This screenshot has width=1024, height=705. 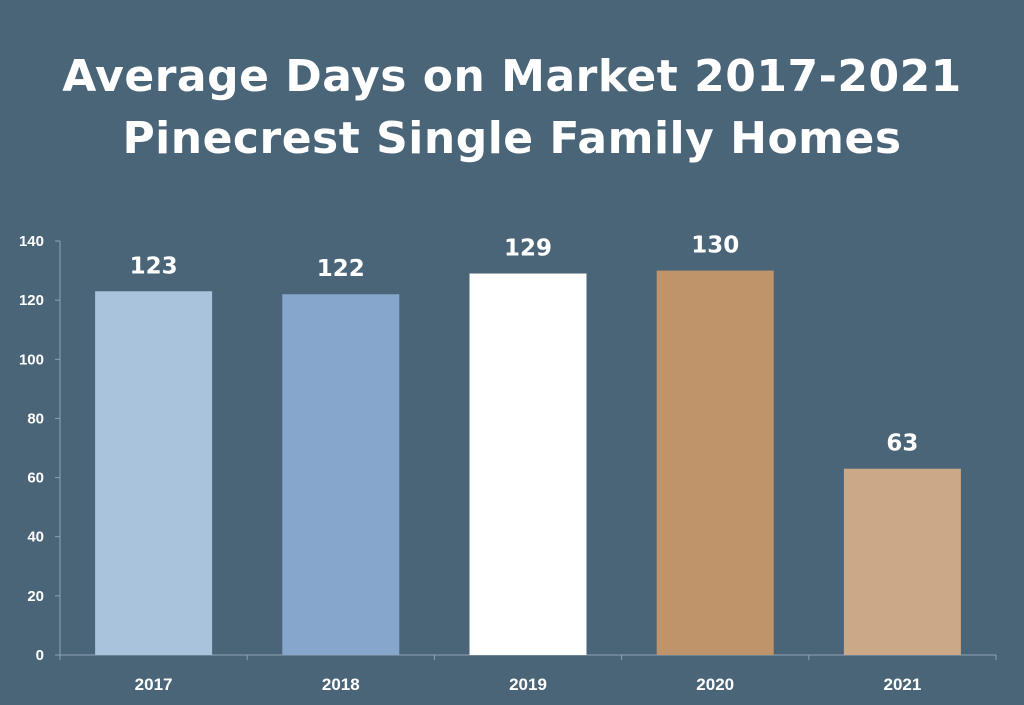 What do you see at coordinates (528, 674) in the screenshot?
I see `x-axis: 2017 2018 2019 2020 2021` at bounding box center [528, 674].